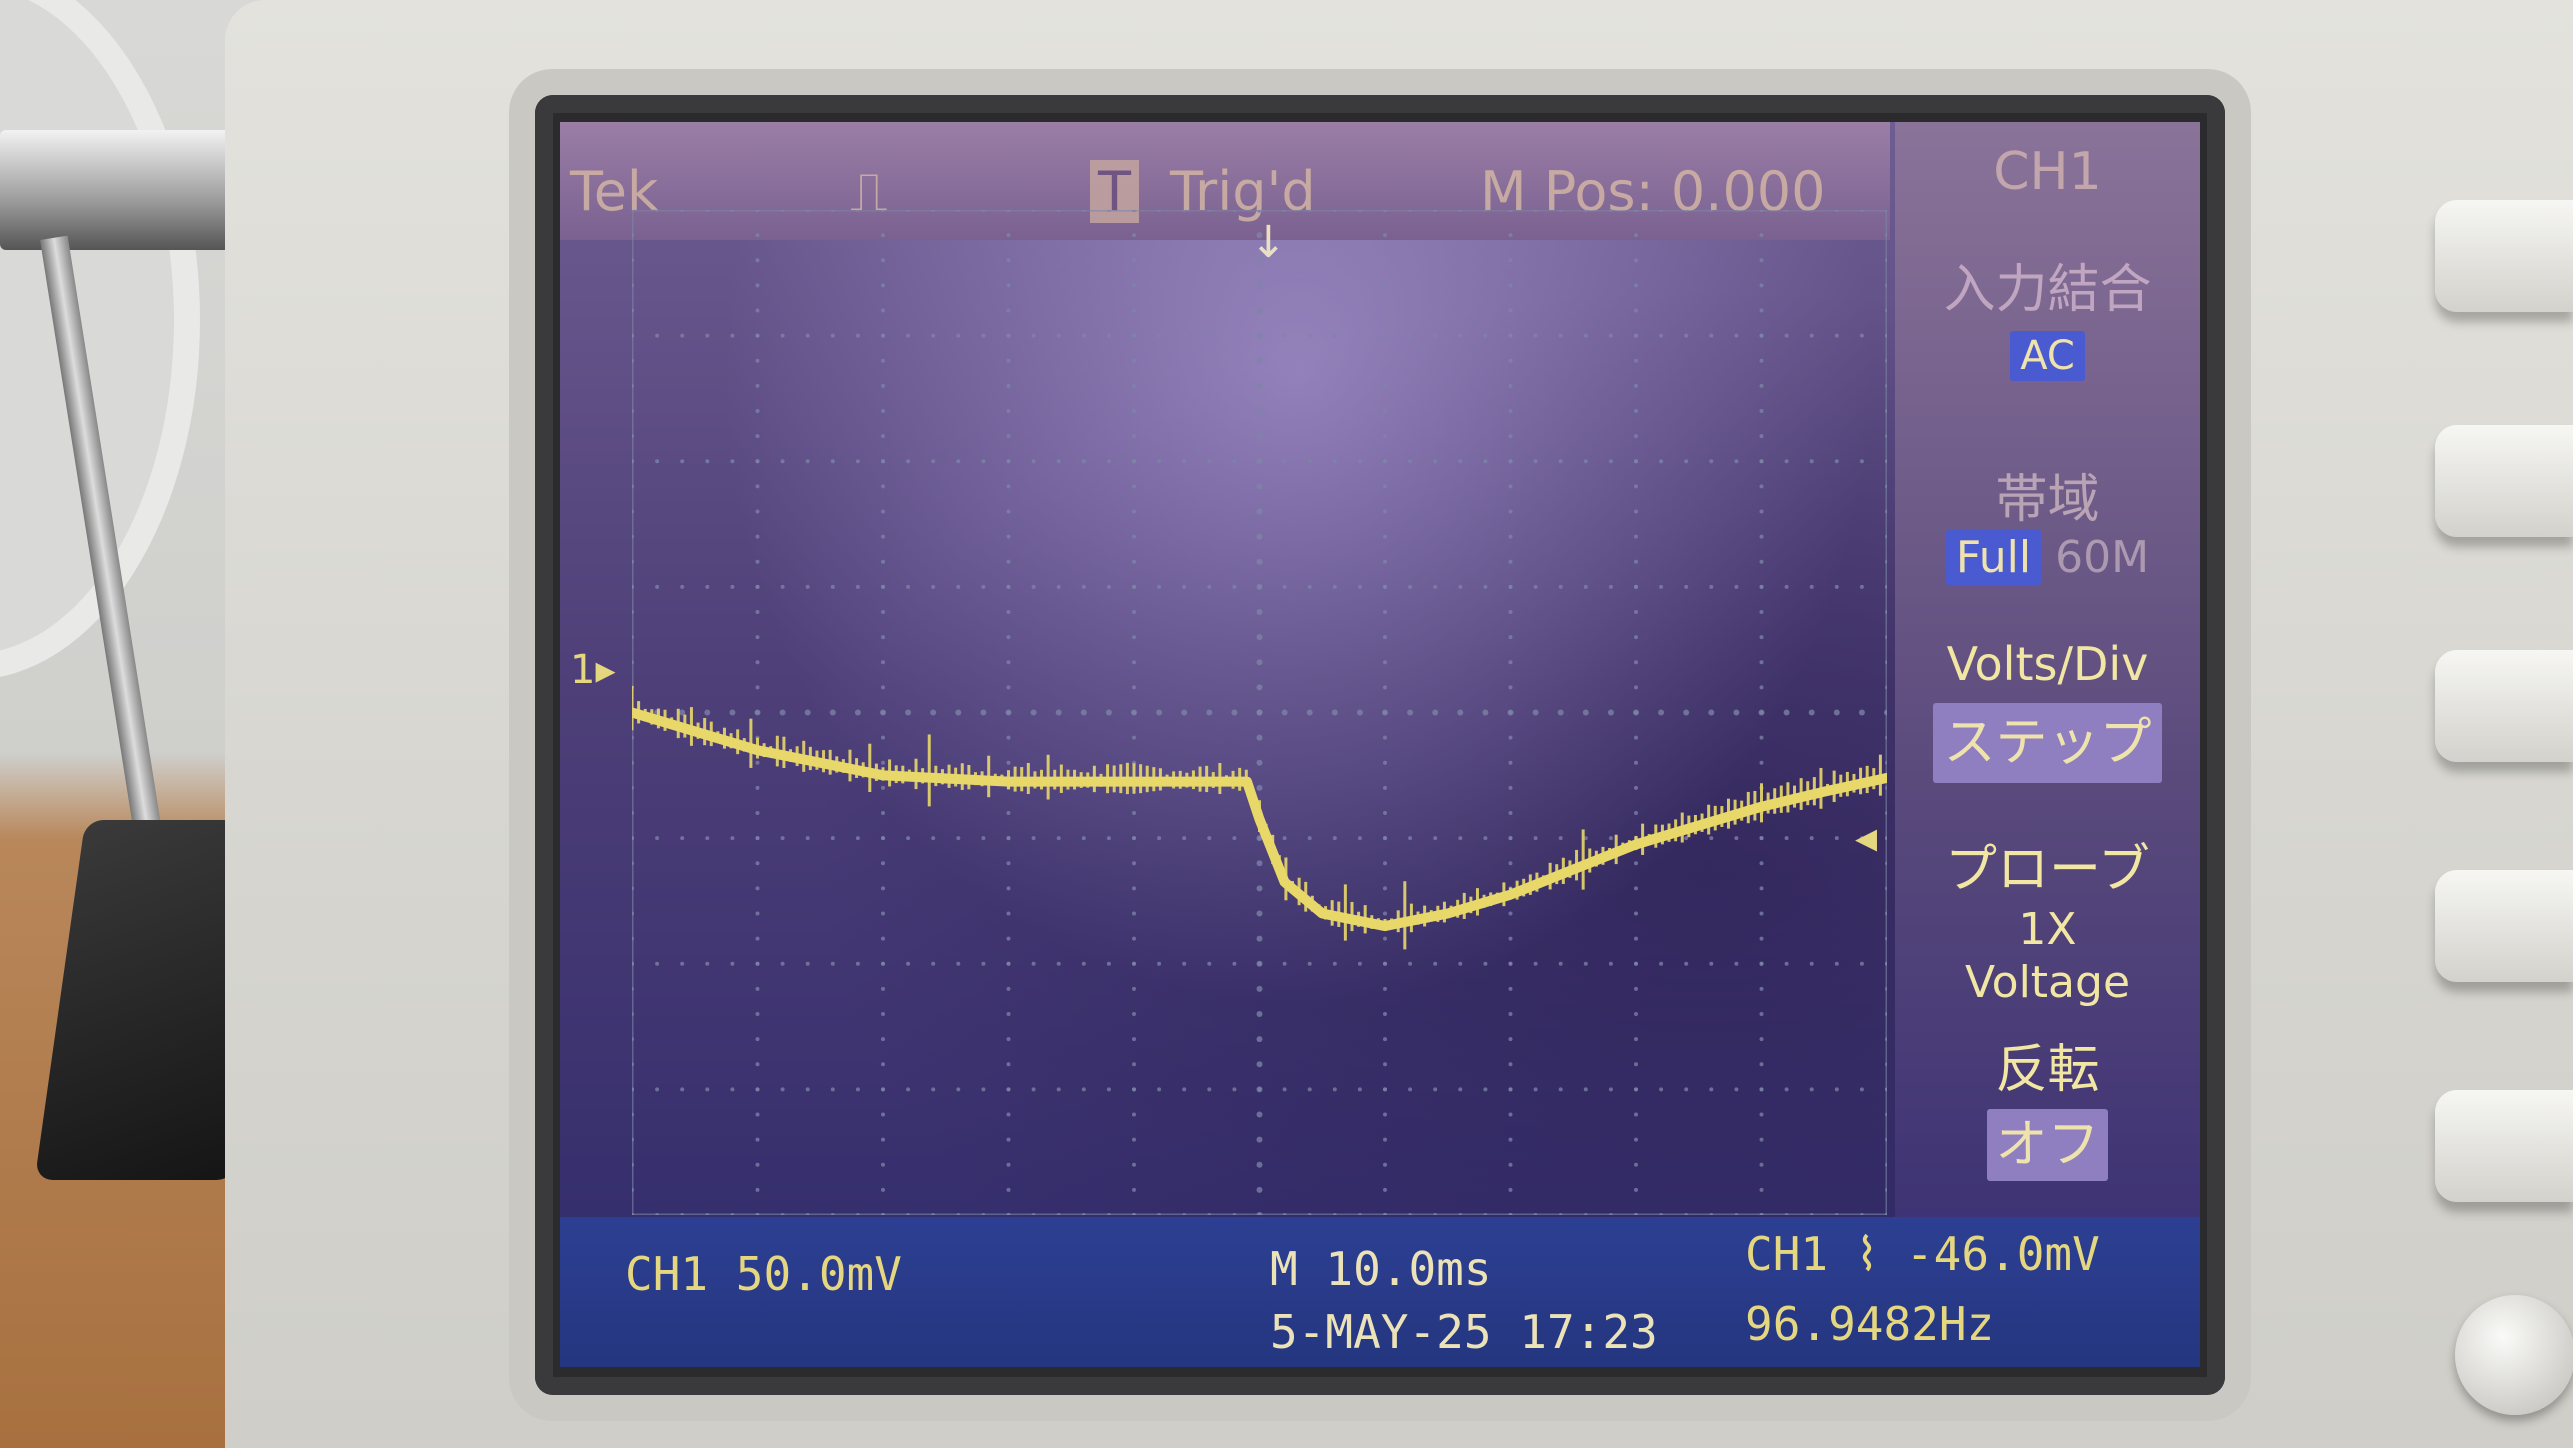  Describe the element at coordinates (2102, 557) in the screenshot. I see `bandwidth-60m-option: 60M` at that location.